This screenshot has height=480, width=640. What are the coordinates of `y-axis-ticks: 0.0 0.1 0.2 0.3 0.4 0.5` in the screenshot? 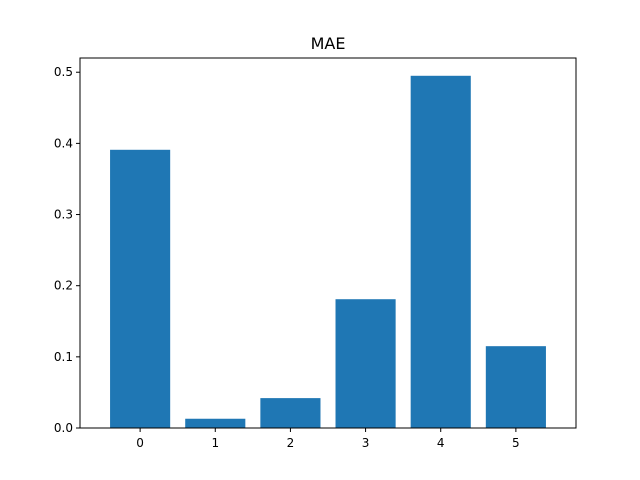 It's located at (67, 250).